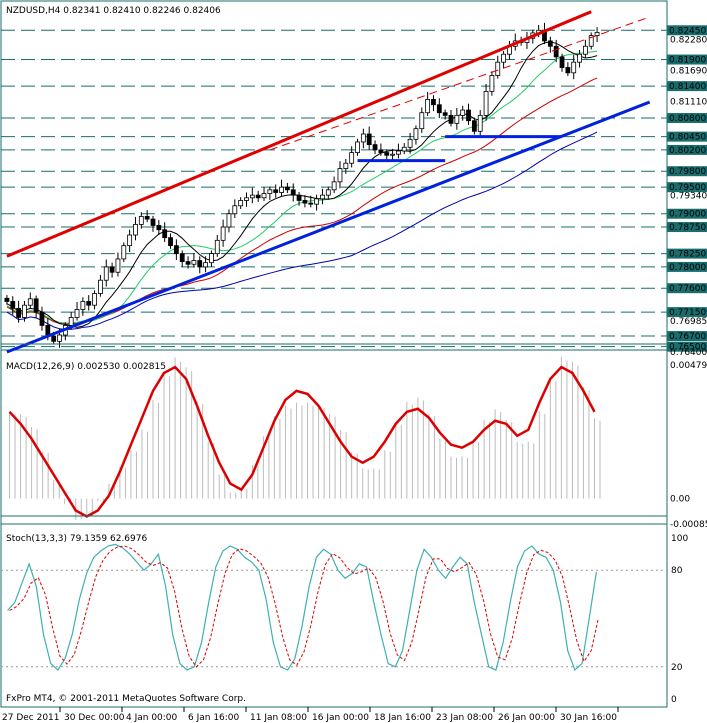 The width and height of the screenshot is (707, 723). I want to click on price-axis-label: 0.79500, so click(687, 188).